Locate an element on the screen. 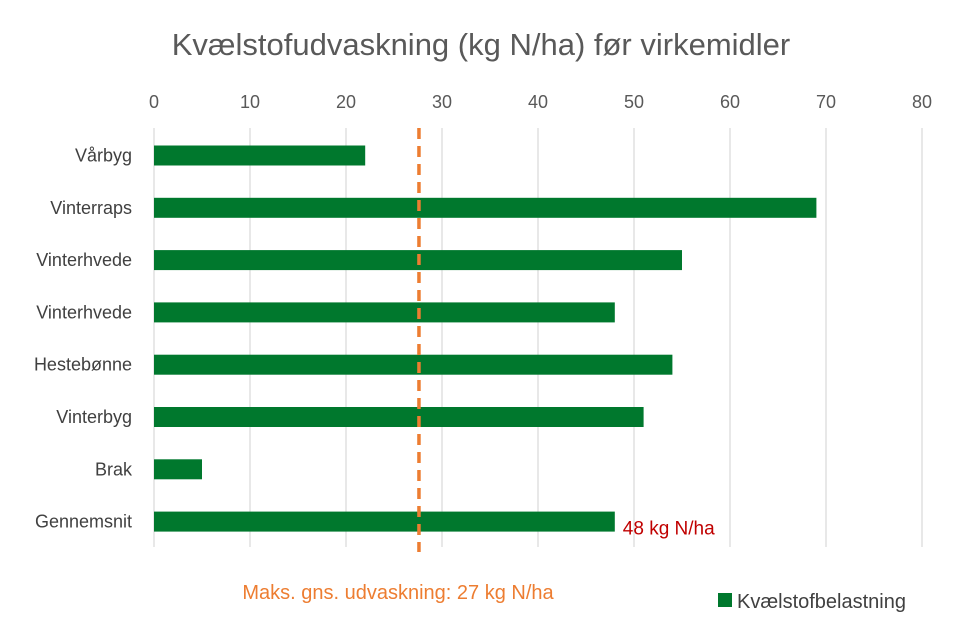 The image size is (963, 636). category-label: Brak is located at coordinates (114, 469).